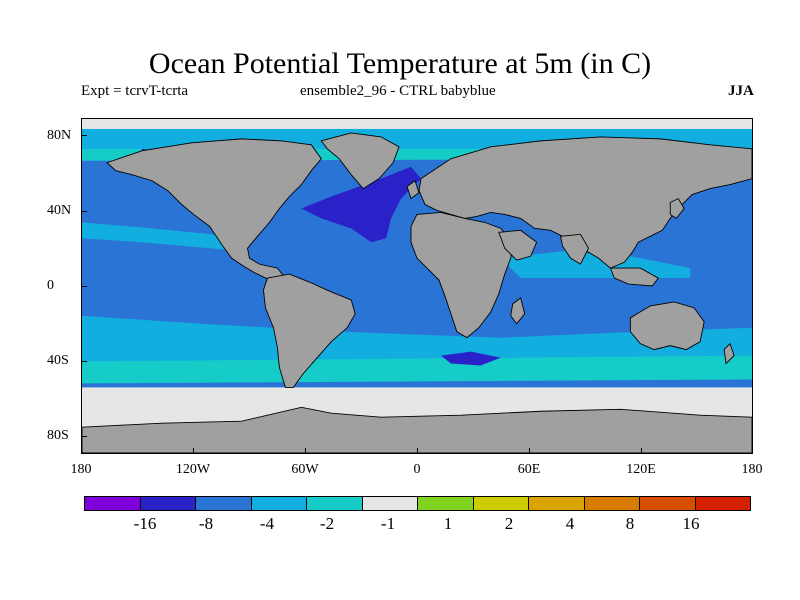 This screenshot has height=600, width=800. What do you see at coordinates (417, 429) in the screenshot?
I see `antarctica` at bounding box center [417, 429].